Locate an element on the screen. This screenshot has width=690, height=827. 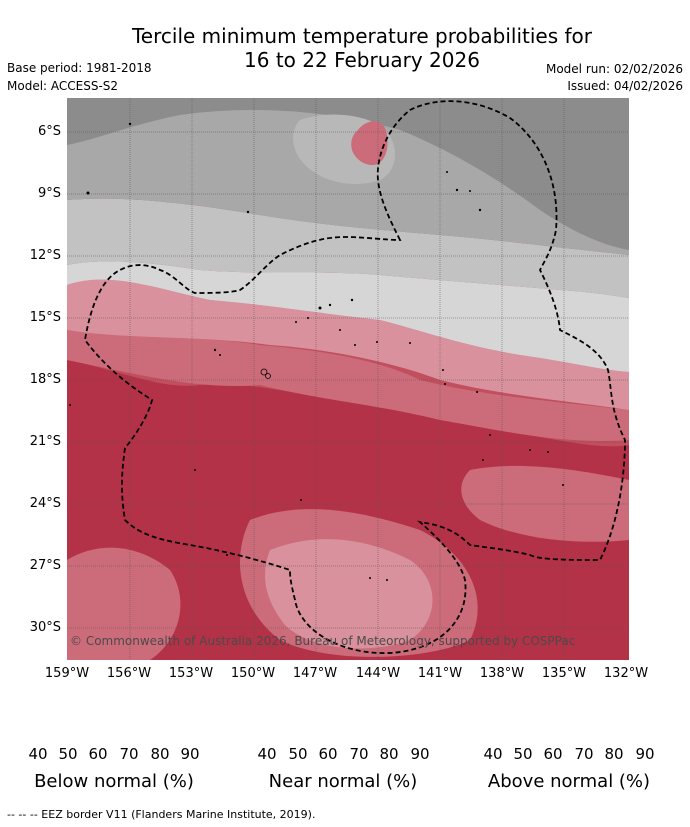
above-60-patch-south is located at coordinates (349, 594).